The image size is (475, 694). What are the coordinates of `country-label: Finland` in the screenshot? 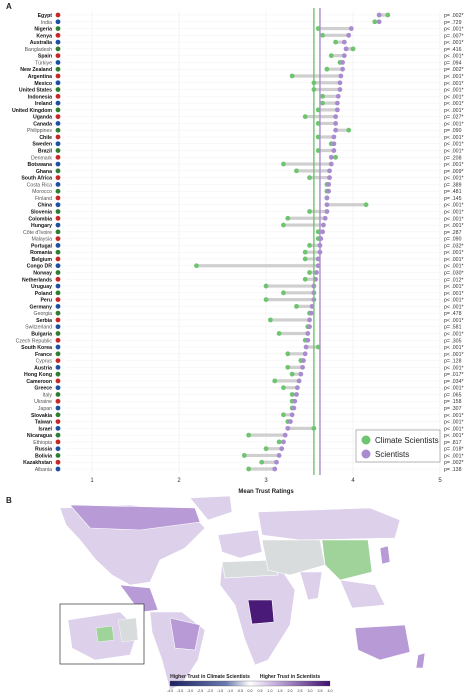 It's located at (43, 199).